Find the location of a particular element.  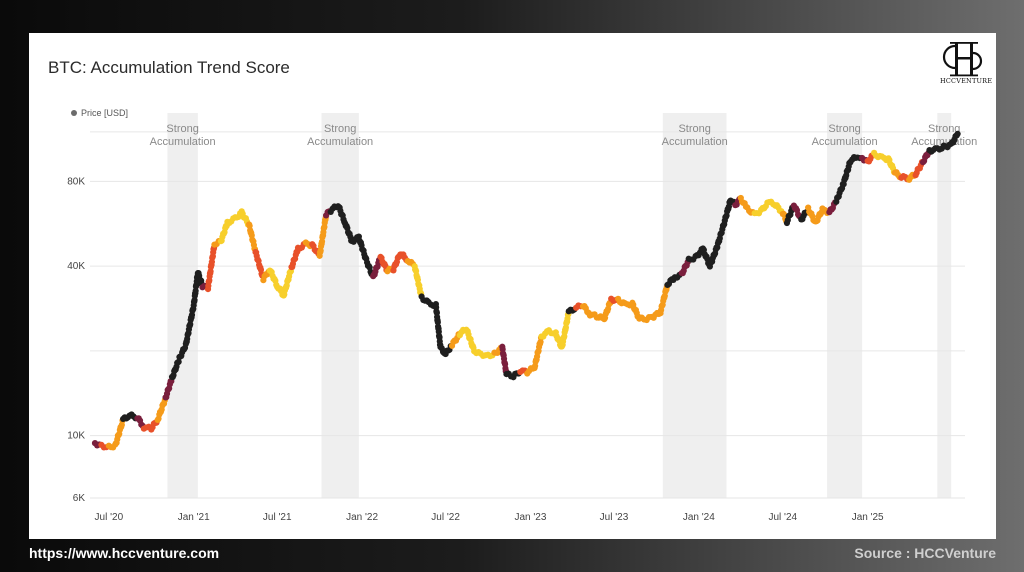

website-link: https://www.hccventure.com is located at coordinates (124, 553).